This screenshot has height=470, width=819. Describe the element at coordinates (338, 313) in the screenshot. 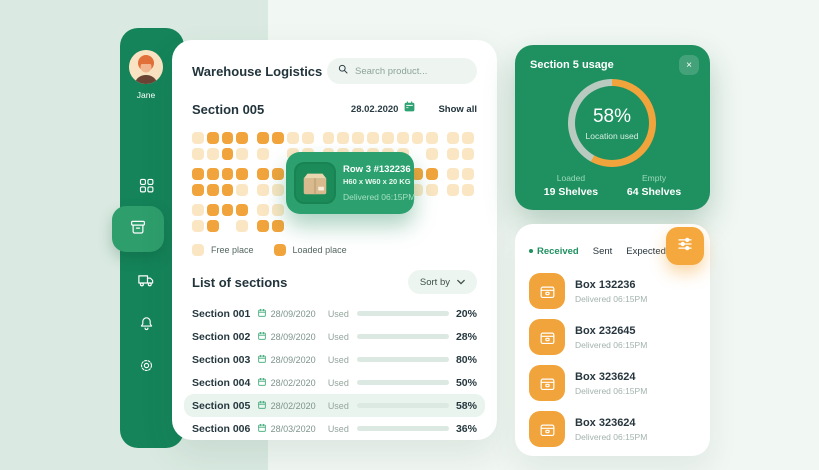

I see `used-label: Used` at that location.